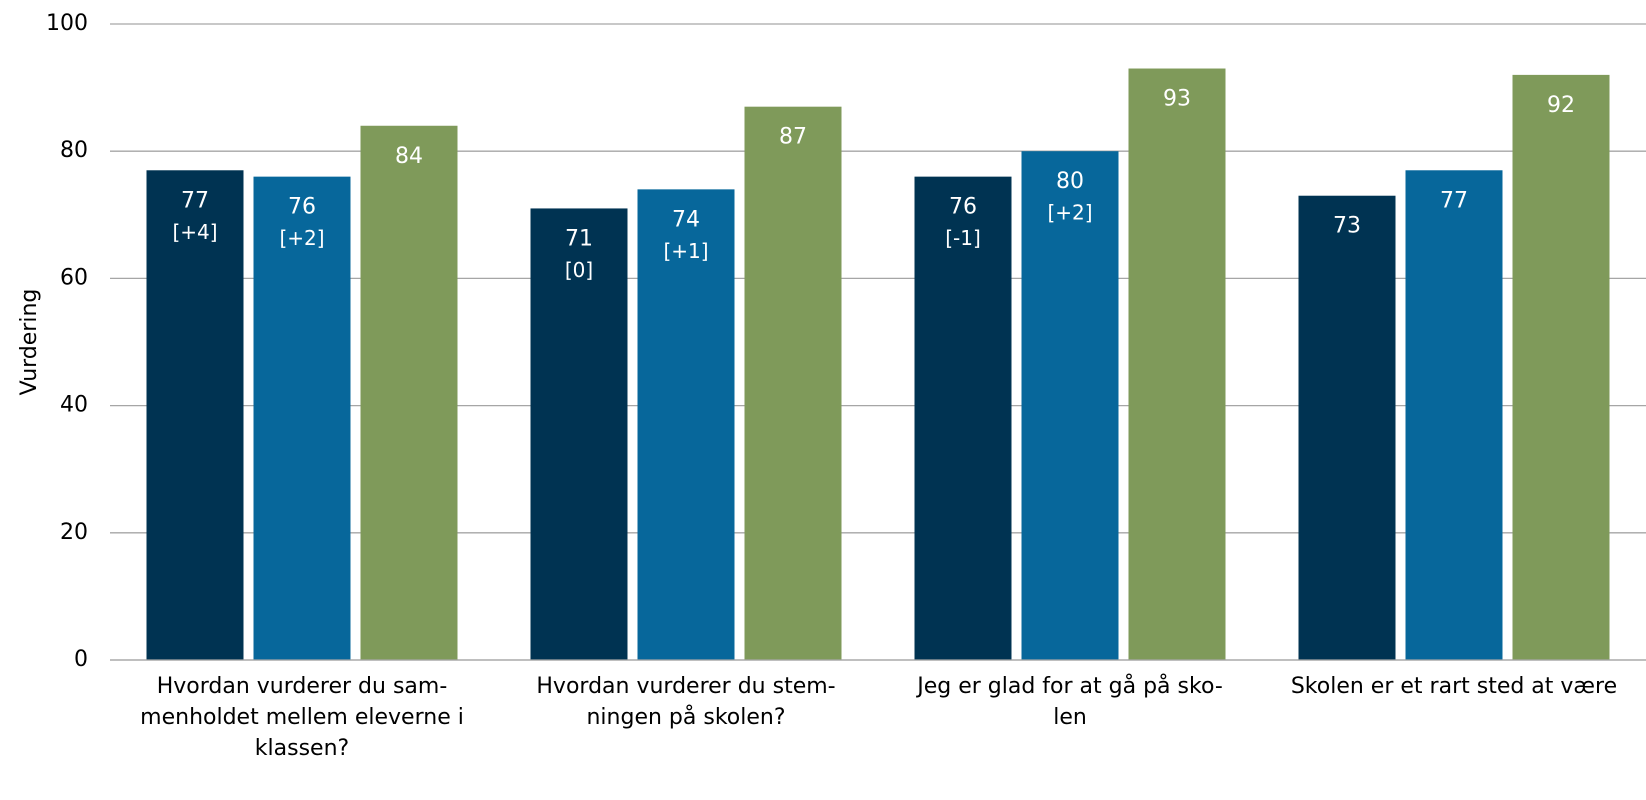 This screenshot has height=800, width=1646. Describe the element at coordinates (74, 532) in the screenshot. I see `y-tick-label: 20` at that location.